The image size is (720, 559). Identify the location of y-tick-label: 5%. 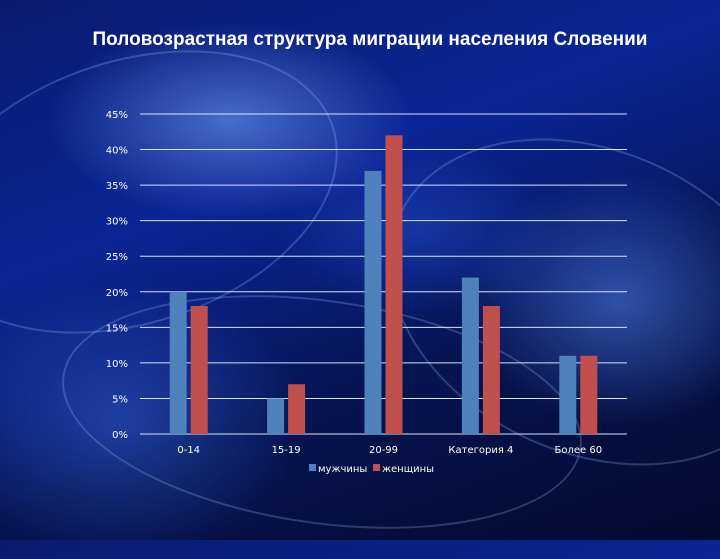
(120, 399).